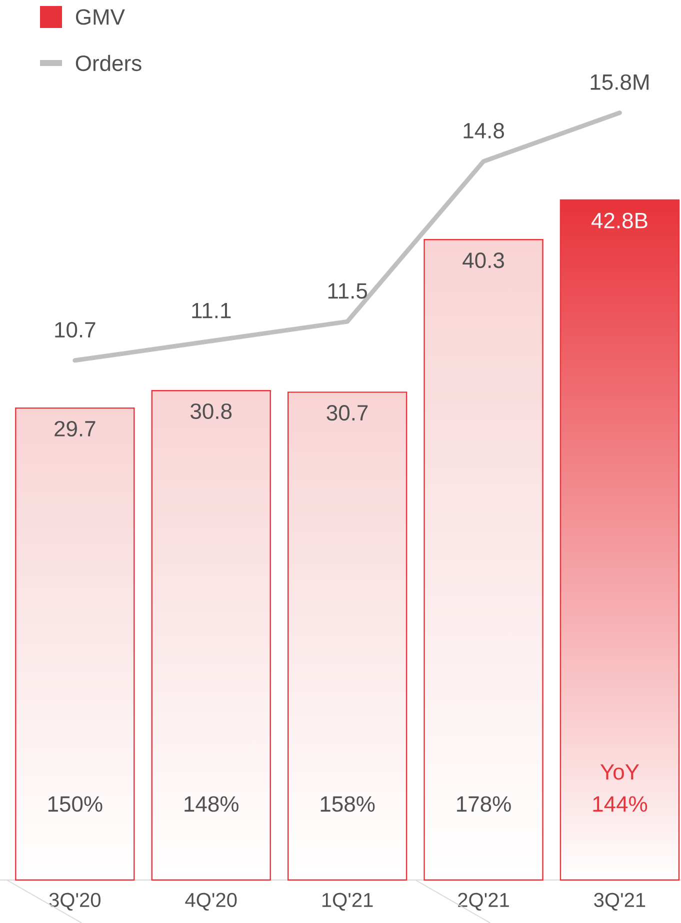  What do you see at coordinates (211, 310) in the screenshot?
I see `data-label: 11.1` at bounding box center [211, 310].